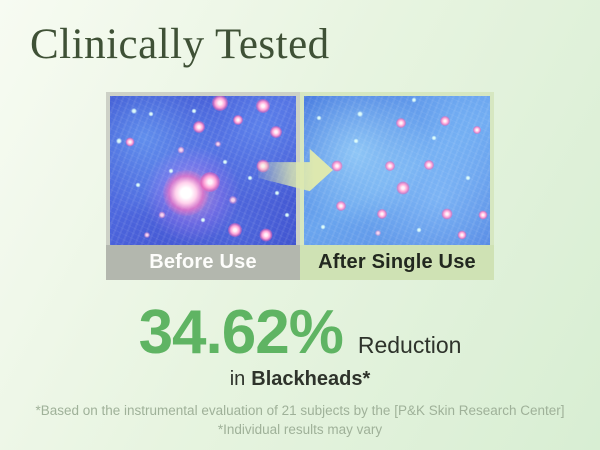 This screenshot has width=600, height=450. Describe the element at coordinates (397, 262) in the screenshot. I see `after-label: After Single Use` at that location.